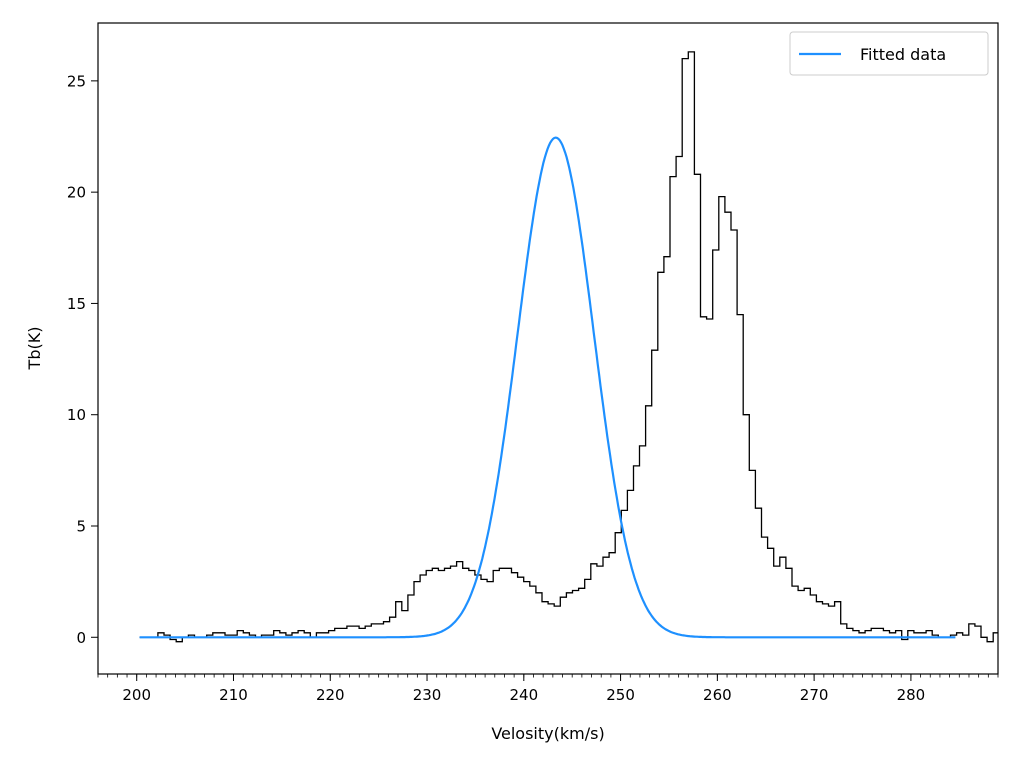 Image resolution: width=1024 pixels, height=768 pixels. Describe the element at coordinates (903, 54) in the screenshot. I see `legend-label-fitted-data: Fitted data` at that location.